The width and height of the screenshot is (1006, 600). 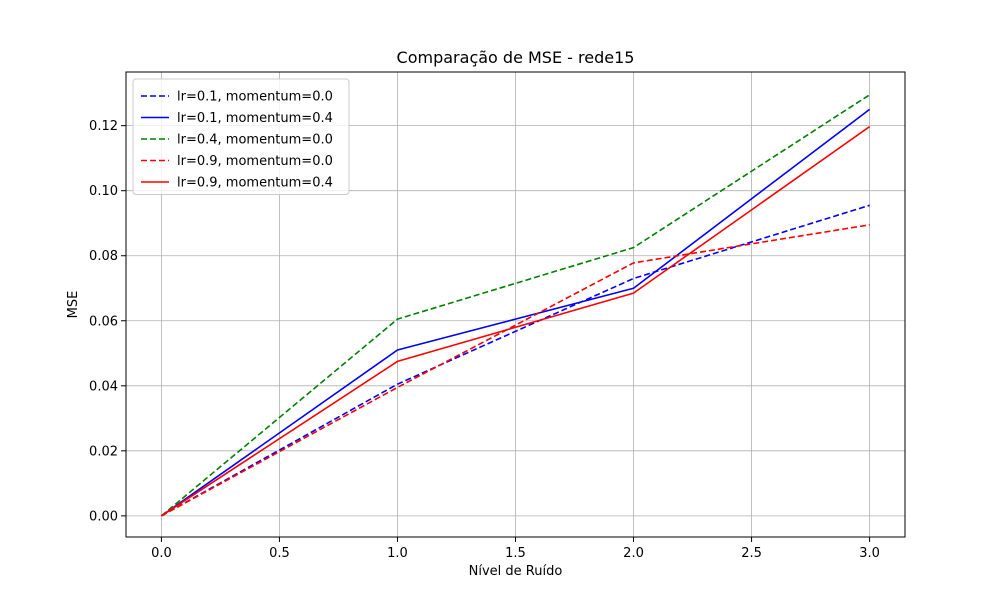 I want to click on legend-label-3: lr=0.4, momentum=0.0, so click(x=255, y=140).